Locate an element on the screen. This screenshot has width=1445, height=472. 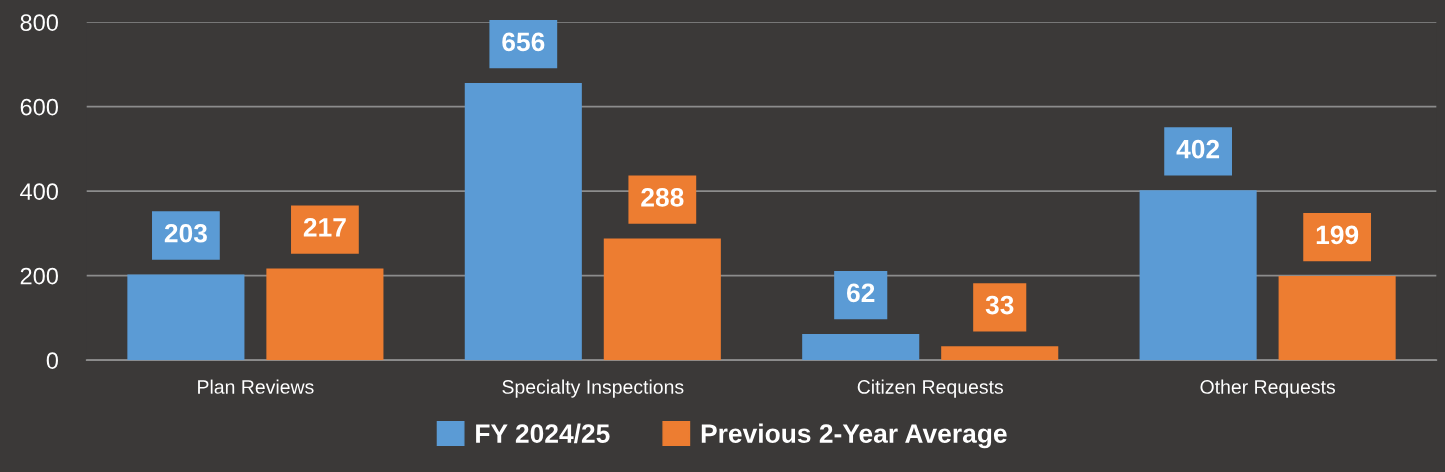
y-tick-label: 400 is located at coordinates (39, 191).